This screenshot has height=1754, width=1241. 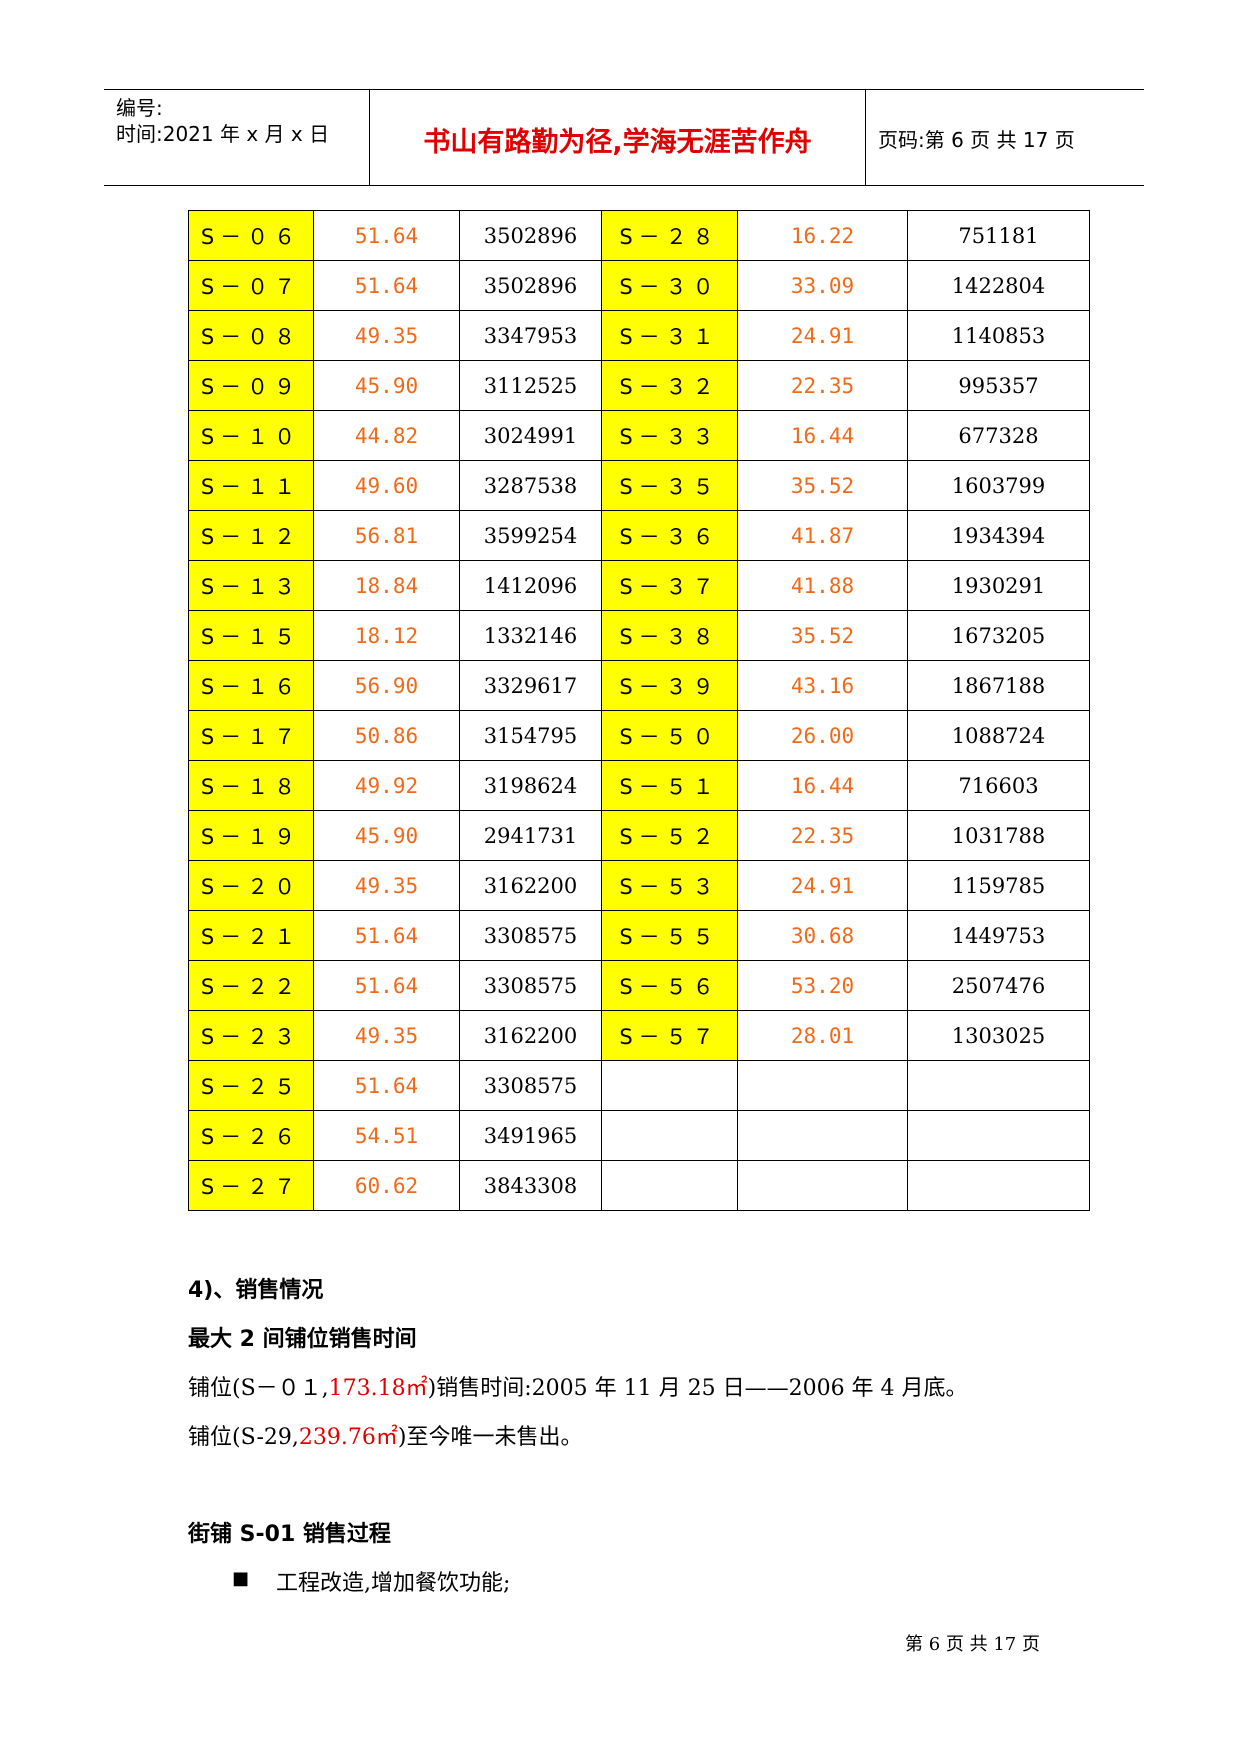 I want to click on header-page-cell: 页码:第 6 页 共 17 页, so click(x=1005, y=137).